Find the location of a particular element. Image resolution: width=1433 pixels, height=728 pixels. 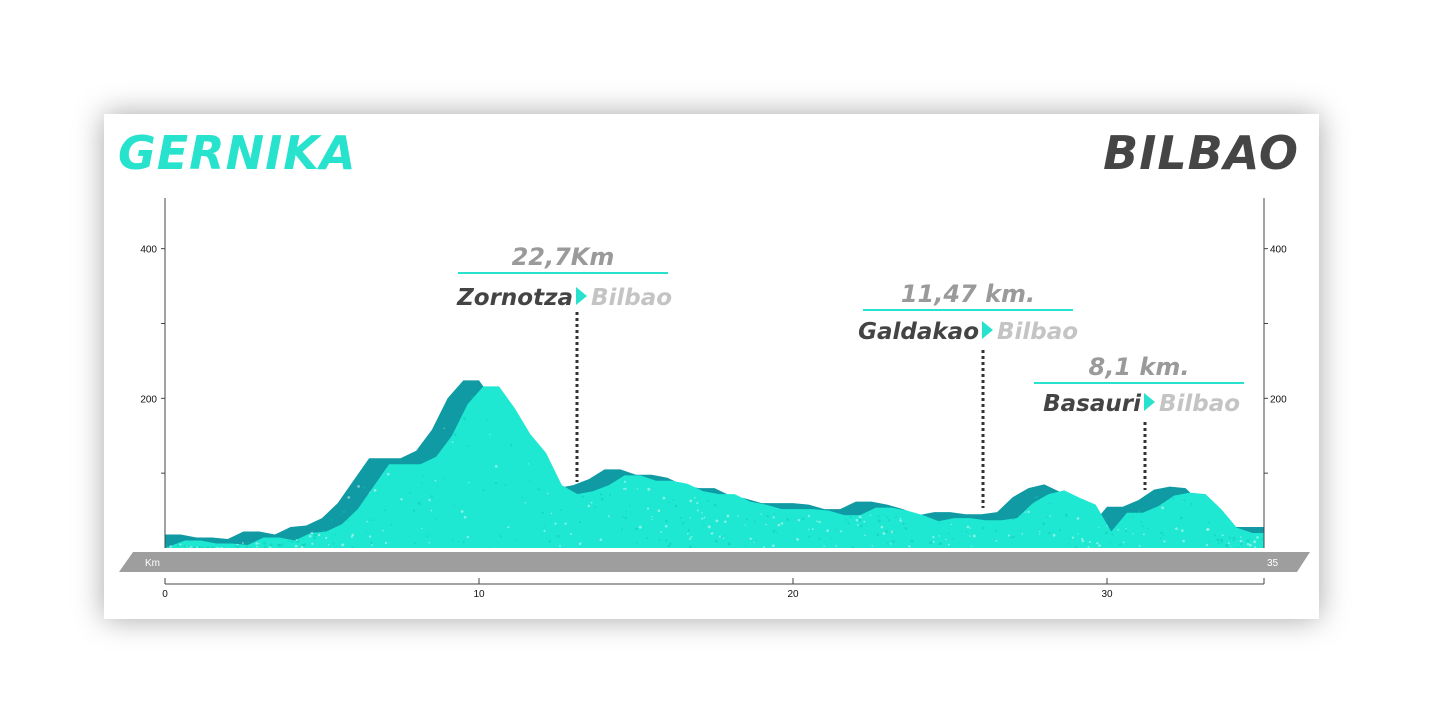

end-city-title: BILBAO is located at coordinates (1201, 153).